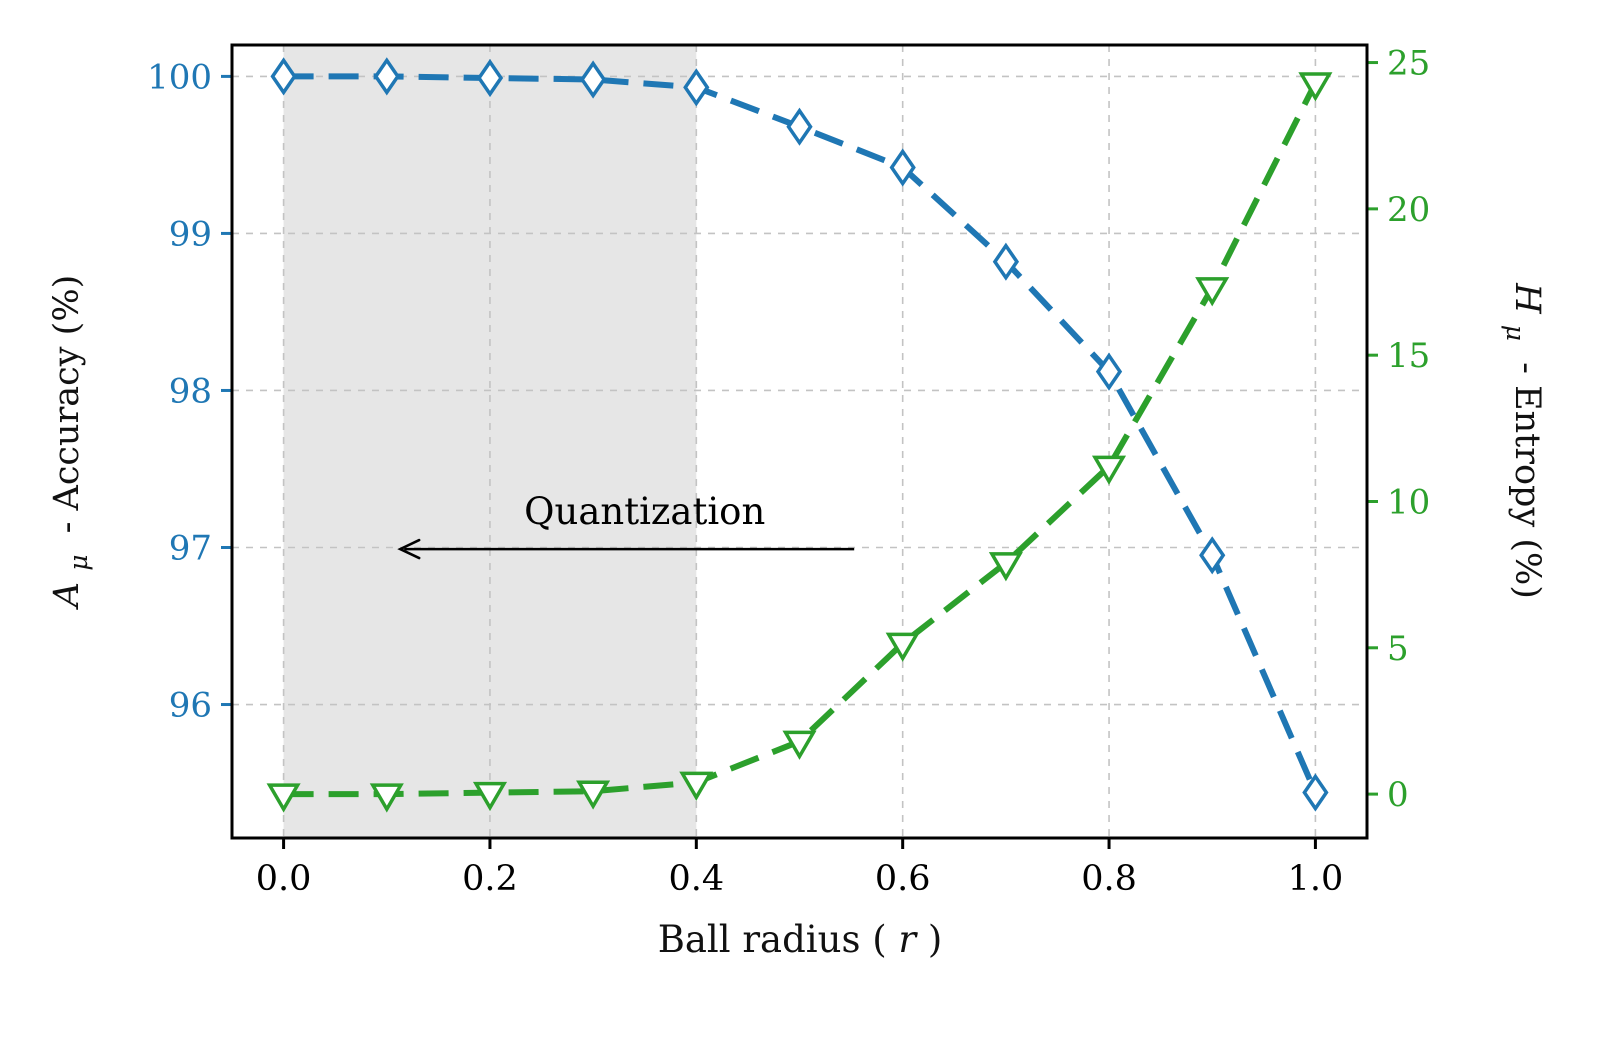 This screenshot has width=1600, height=1040. I want to click on left-axis-label: A μ - Accuracy (%), so click(71, 442).